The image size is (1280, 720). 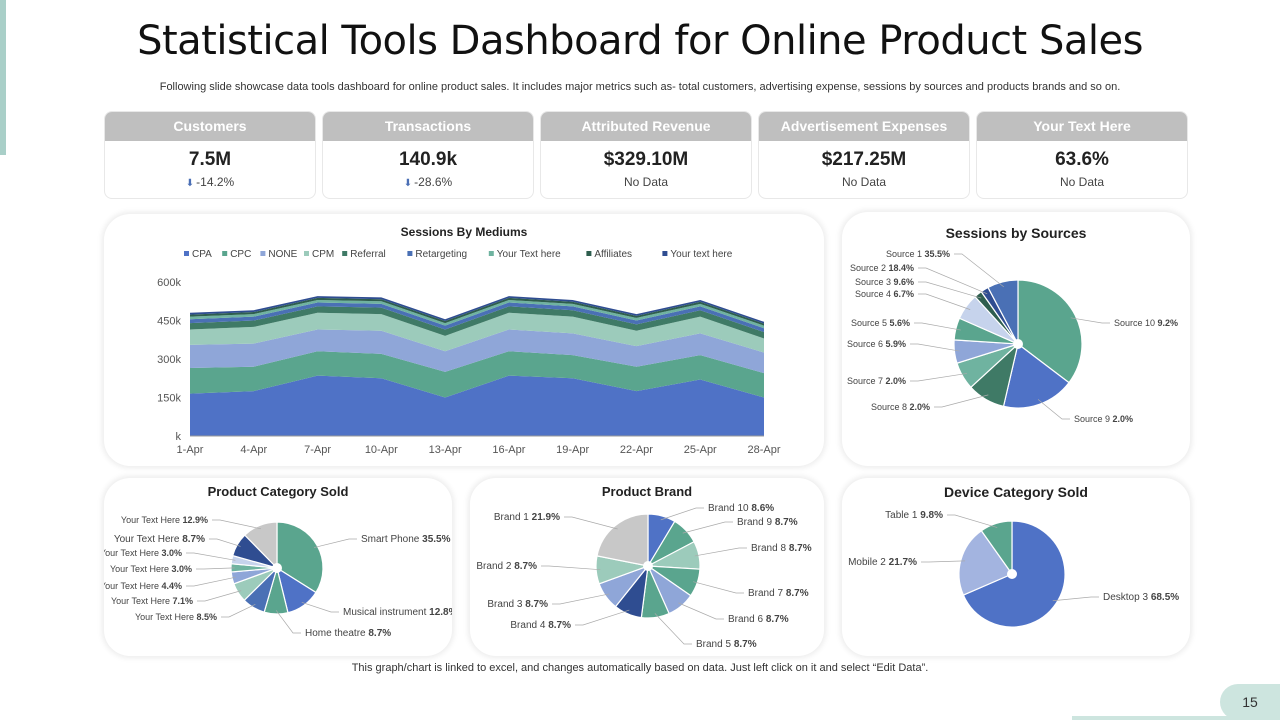 I want to click on slice-label: Source 9 2.0%, so click(x=1103, y=419).